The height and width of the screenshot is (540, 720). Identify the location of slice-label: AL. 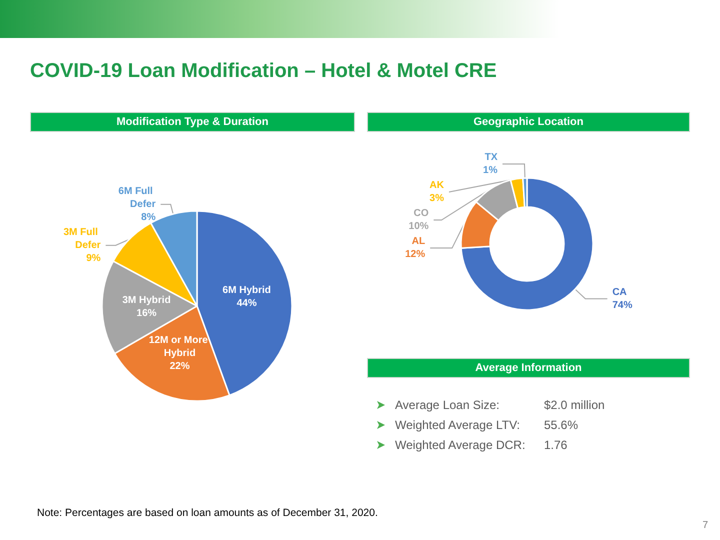
(419, 242).